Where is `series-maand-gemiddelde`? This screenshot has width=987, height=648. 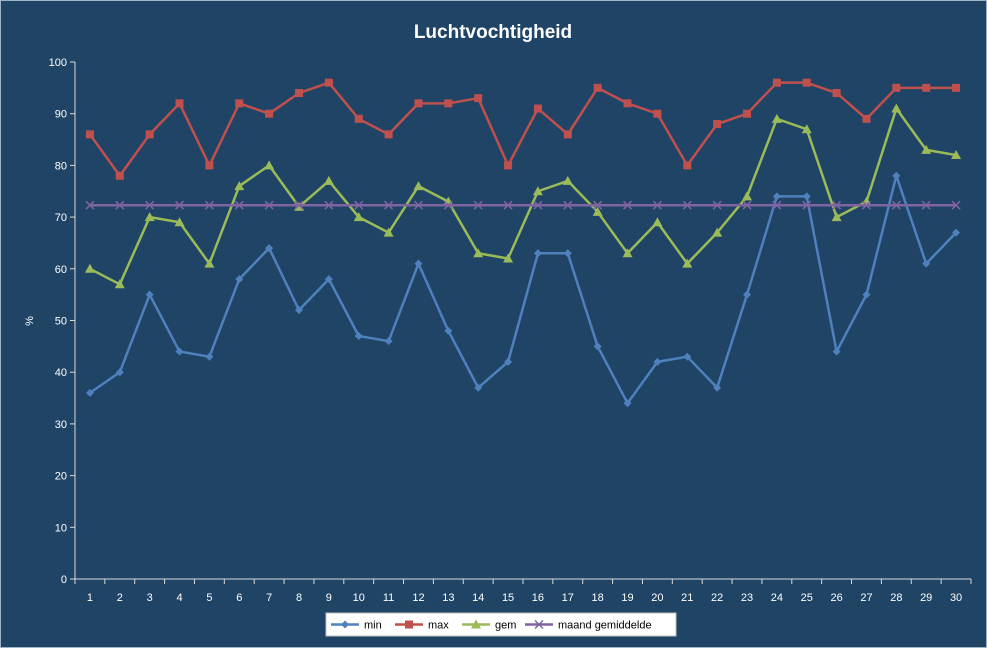
series-maand-gemiddelde is located at coordinates (523, 205).